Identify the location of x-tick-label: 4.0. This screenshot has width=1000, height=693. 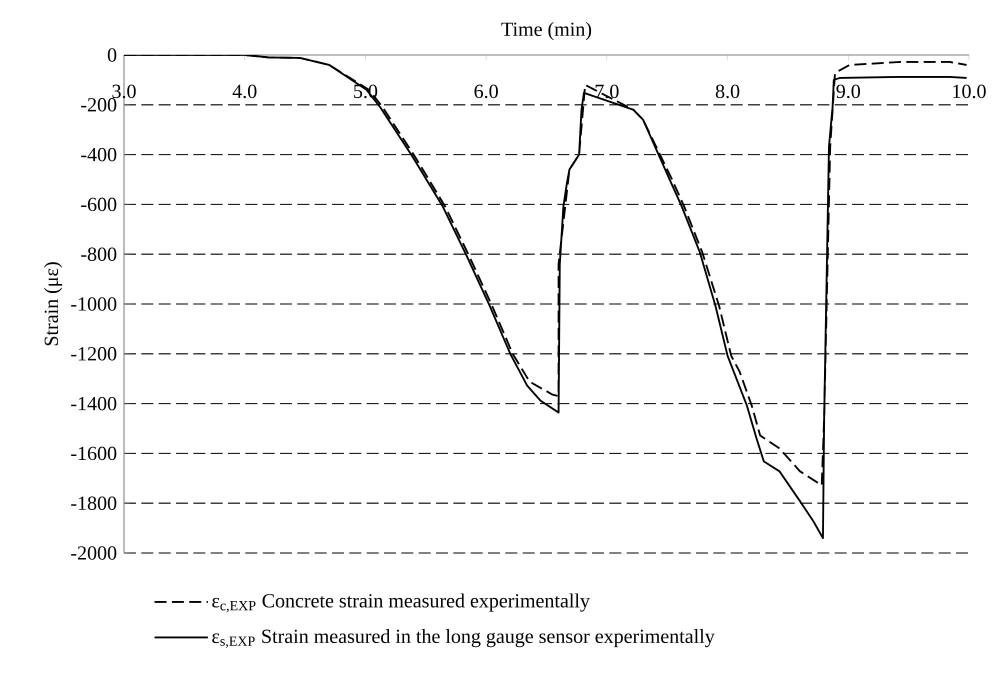
(244, 91).